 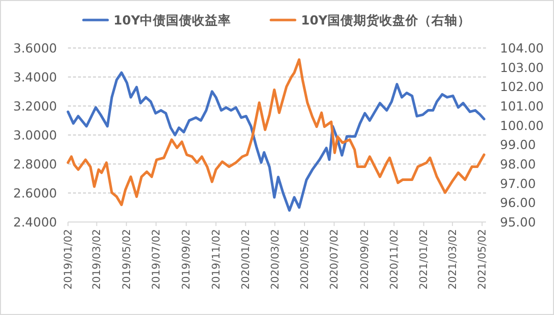 I want to click on x-tick-label: 2020/09/02, so click(x=364, y=259).